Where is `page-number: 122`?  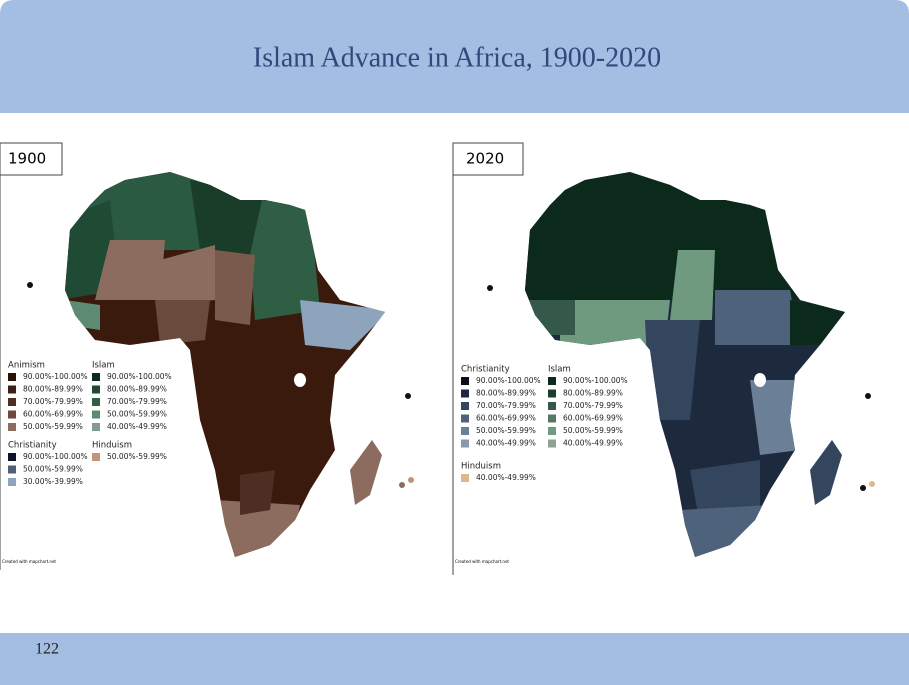 page-number: 122 is located at coordinates (47, 649).